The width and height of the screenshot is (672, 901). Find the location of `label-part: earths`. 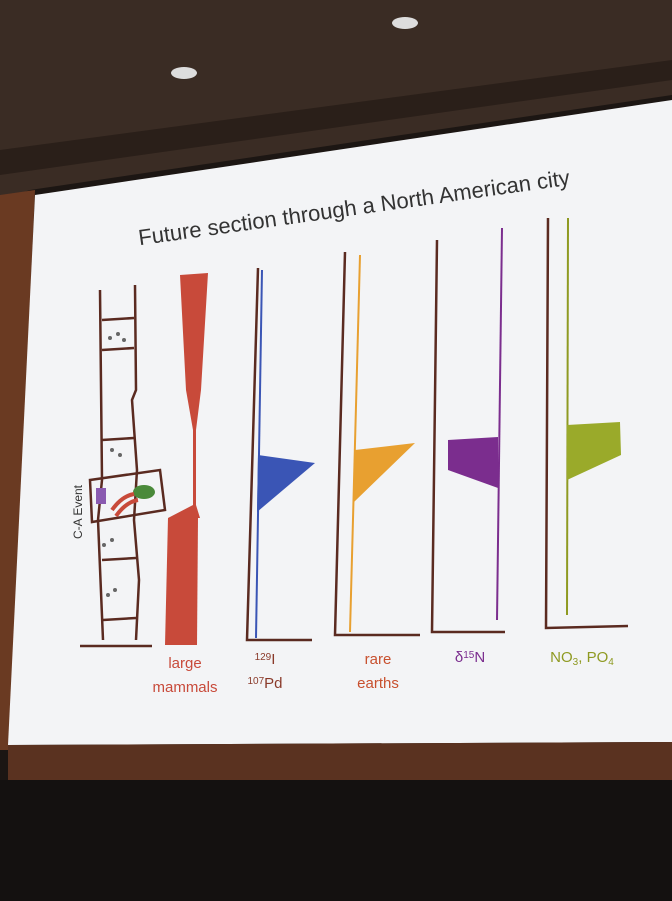

label-part: earths is located at coordinates (378, 683).